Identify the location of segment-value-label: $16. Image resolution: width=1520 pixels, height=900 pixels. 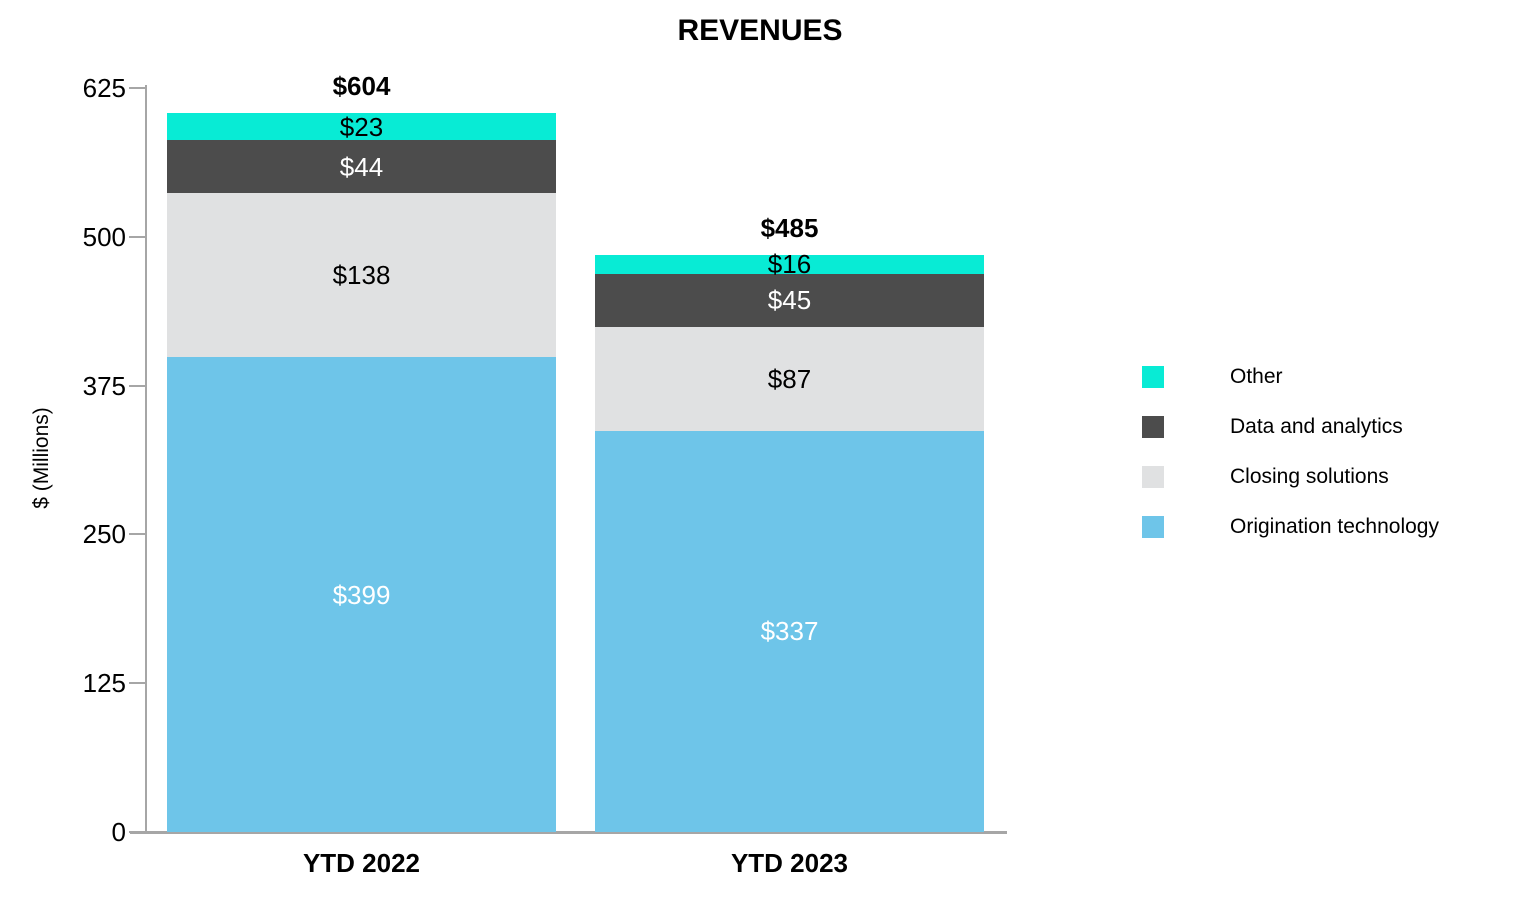
(789, 264).